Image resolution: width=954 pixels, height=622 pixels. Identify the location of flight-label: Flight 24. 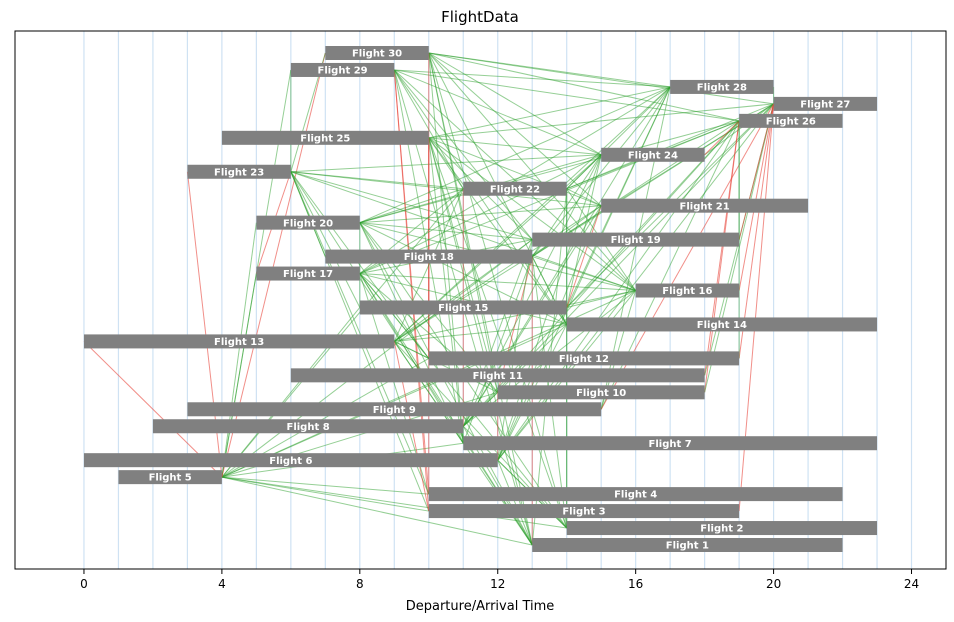
(653, 155).